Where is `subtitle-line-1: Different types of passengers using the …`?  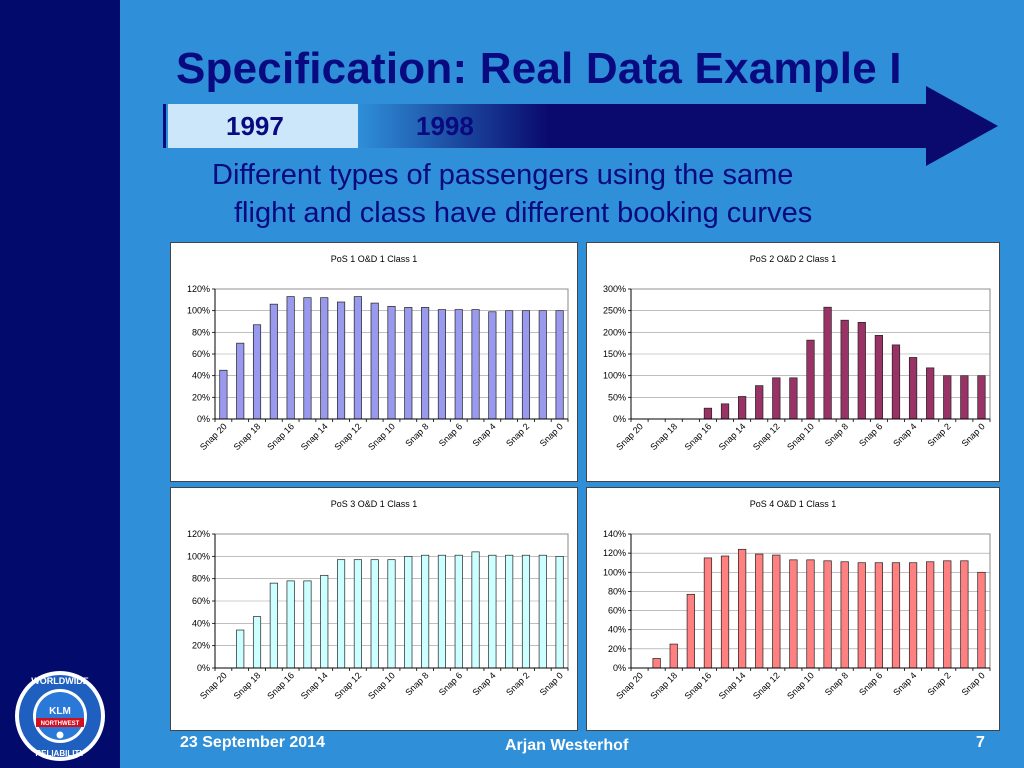
subtitle-line-1: Different types of passengers using the … is located at coordinates (503, 175).